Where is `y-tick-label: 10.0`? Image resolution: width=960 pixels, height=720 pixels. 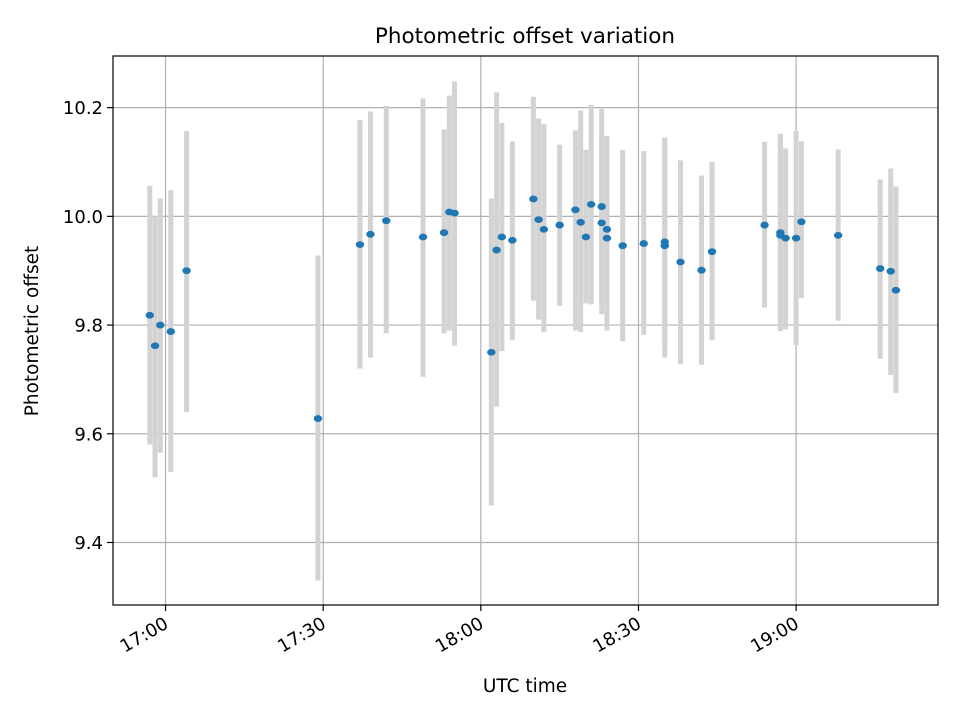
y-tick-label: 10.0 is located at coordinates (83, 217).